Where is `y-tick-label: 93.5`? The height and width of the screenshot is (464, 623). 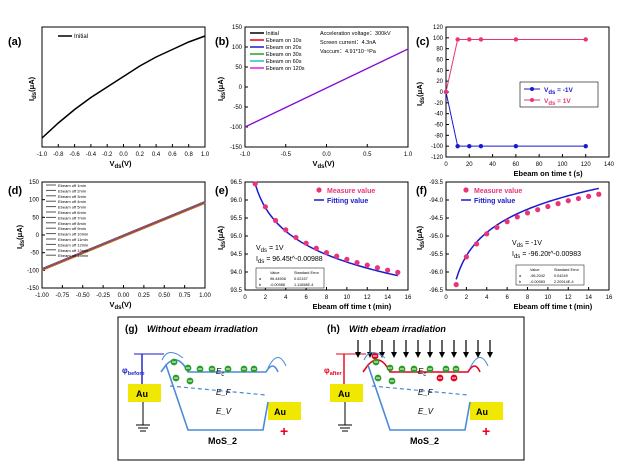 y-tick-label: 93.5 is located at coordinates (236, 291).